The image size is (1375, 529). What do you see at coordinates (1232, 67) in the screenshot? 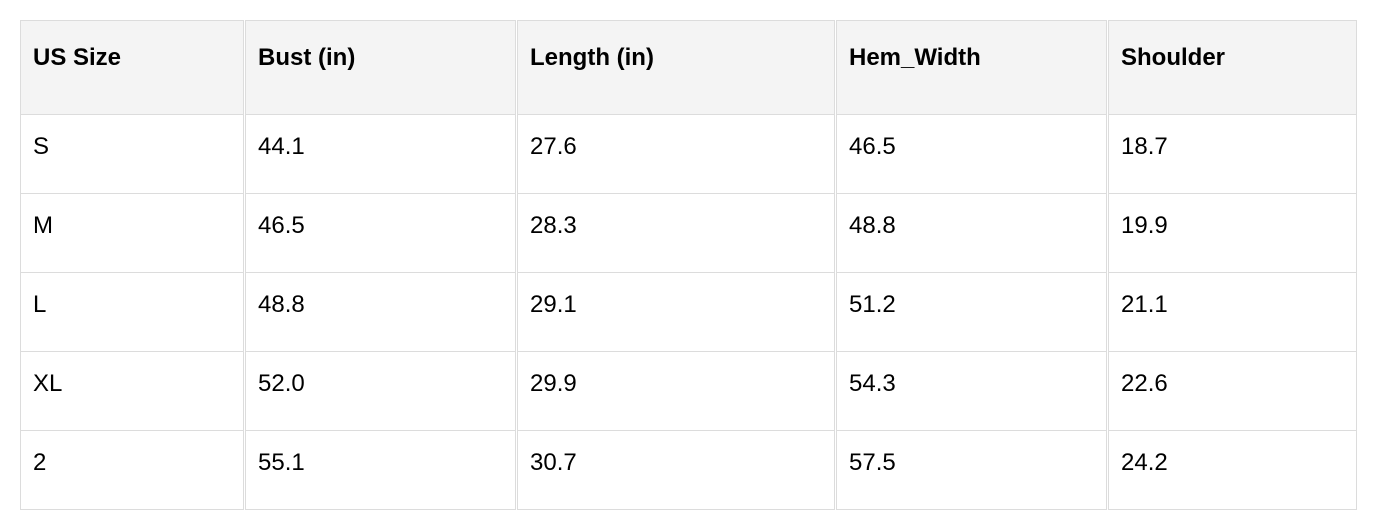
I see `column-header: Shoulder` at bounding box center [1232, 67].